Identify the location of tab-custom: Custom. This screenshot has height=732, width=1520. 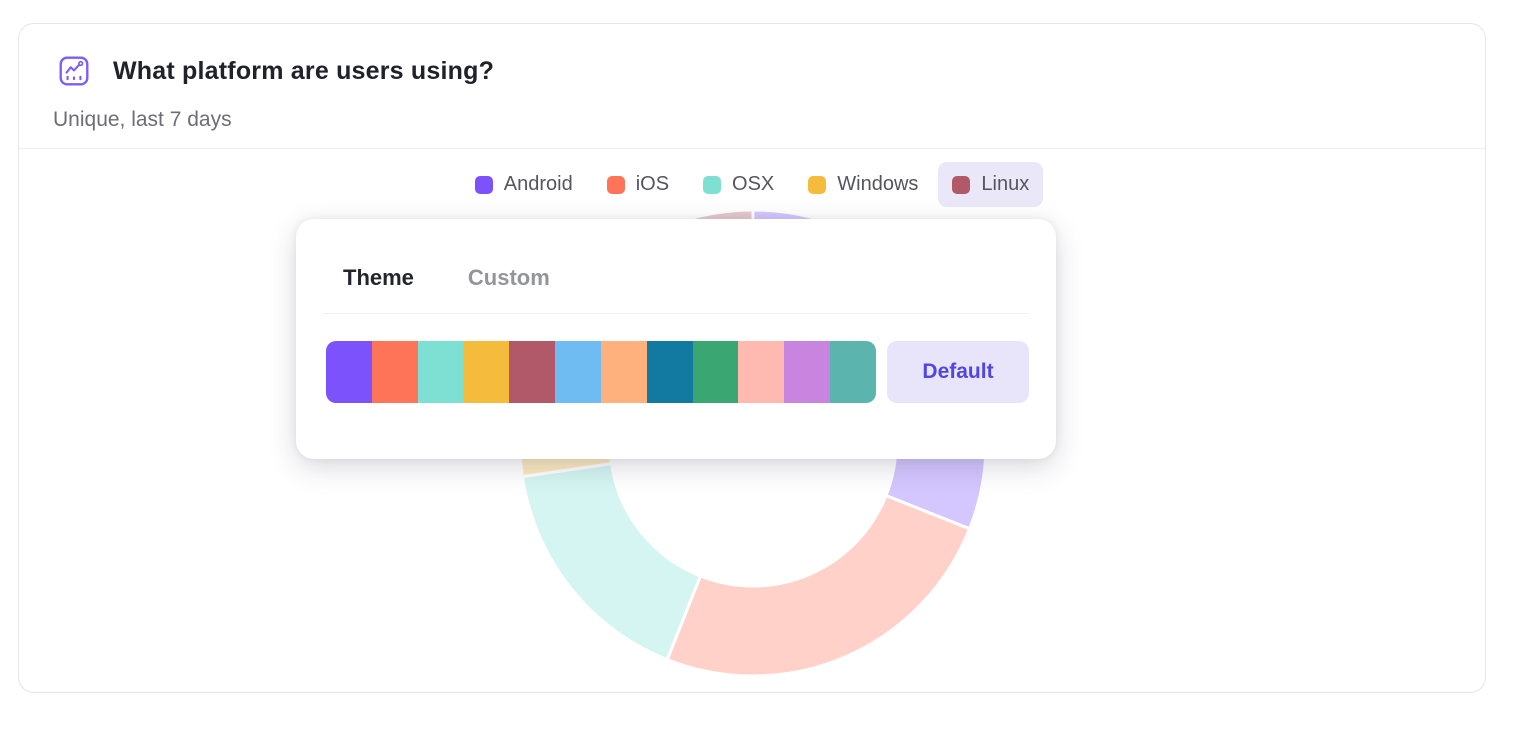
(508, 277).